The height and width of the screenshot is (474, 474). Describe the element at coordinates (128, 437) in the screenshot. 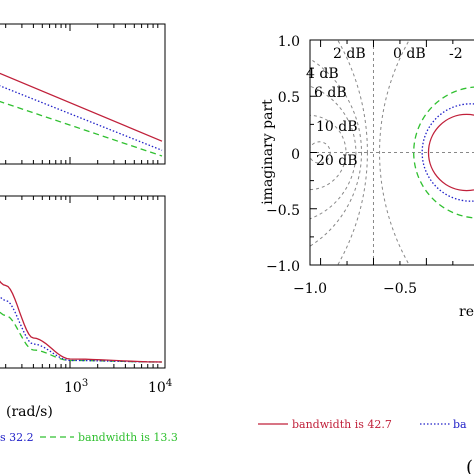

I see `legend-green-label: bandwidth is 13.3` at that location.